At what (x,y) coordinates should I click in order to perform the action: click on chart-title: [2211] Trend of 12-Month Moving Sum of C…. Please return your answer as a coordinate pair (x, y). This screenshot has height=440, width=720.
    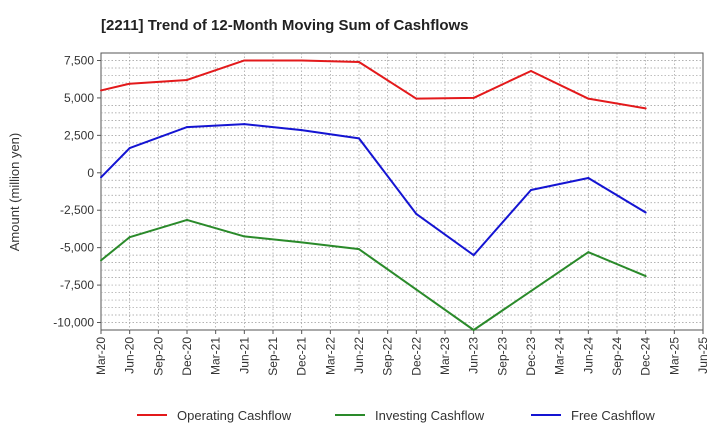
    Looking at the image, I should click on (285, 25).